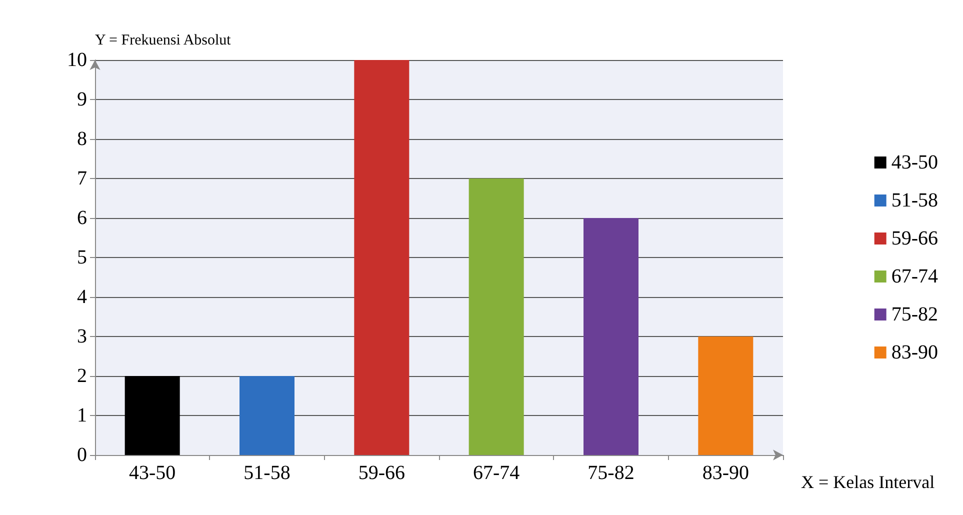  What do you see at coordinates (82, 337) in the screenshot?
I see `y-tick-label: 3` at bounding box center [82, 337].